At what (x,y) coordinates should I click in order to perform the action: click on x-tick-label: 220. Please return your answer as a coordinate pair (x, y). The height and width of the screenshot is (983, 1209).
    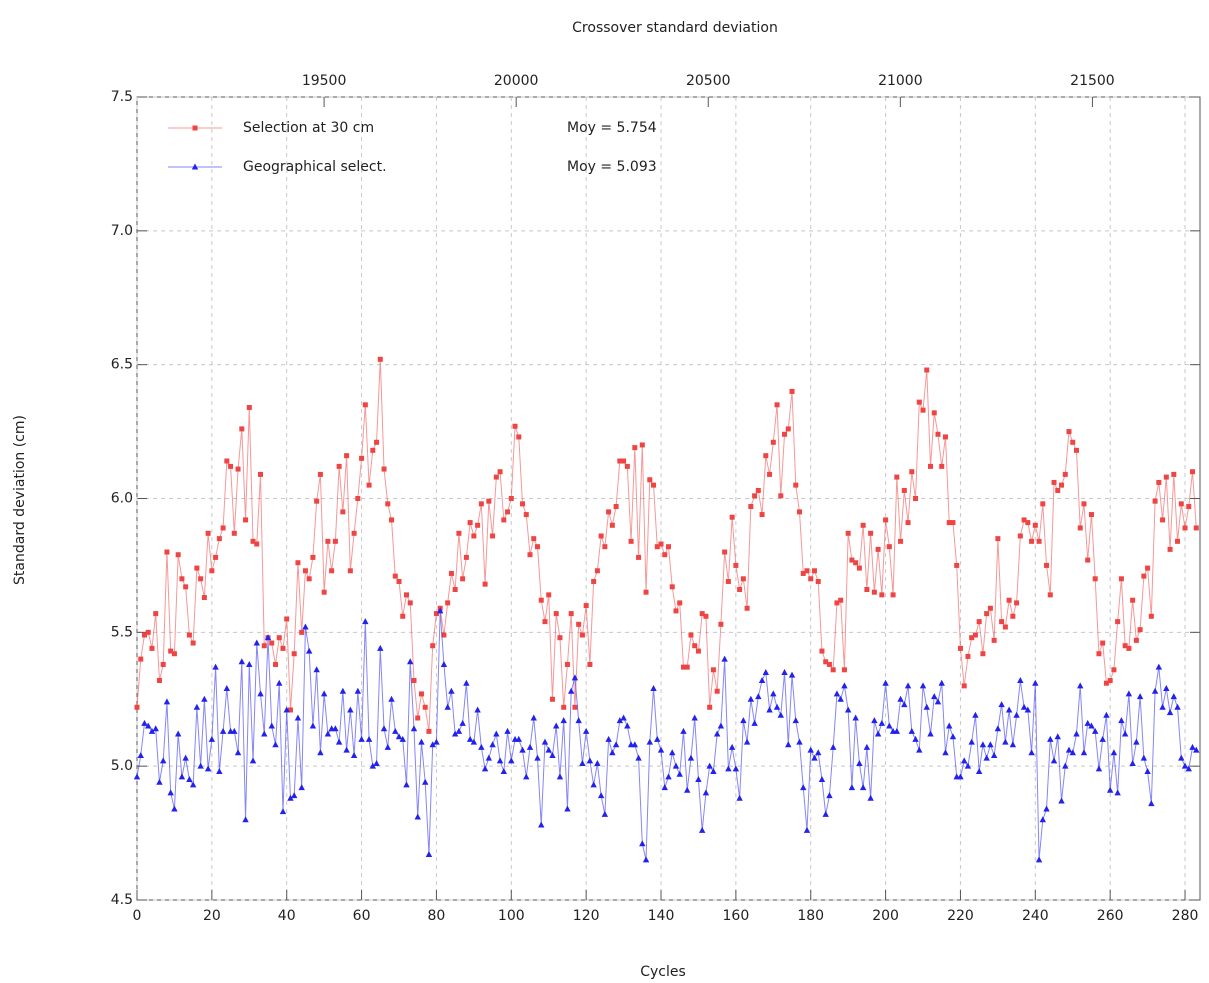
    Looking at the image, I should click on (960, 916).